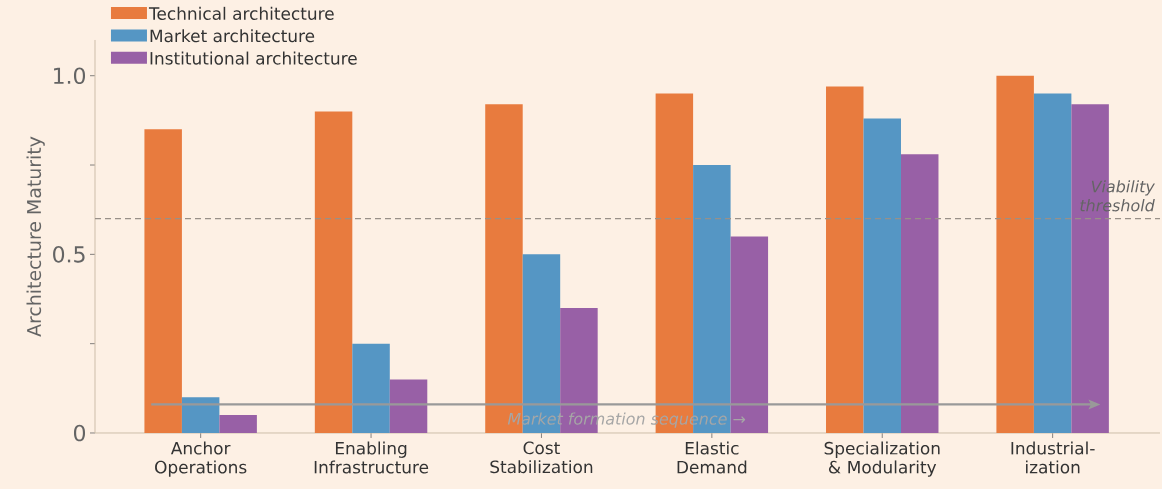 The width and height of the screenshot is (1162, 489). Describe the element at coordinates (882, 459) in the screenshot. I see `x-tick-label: Specialization & Modularity` at that location.